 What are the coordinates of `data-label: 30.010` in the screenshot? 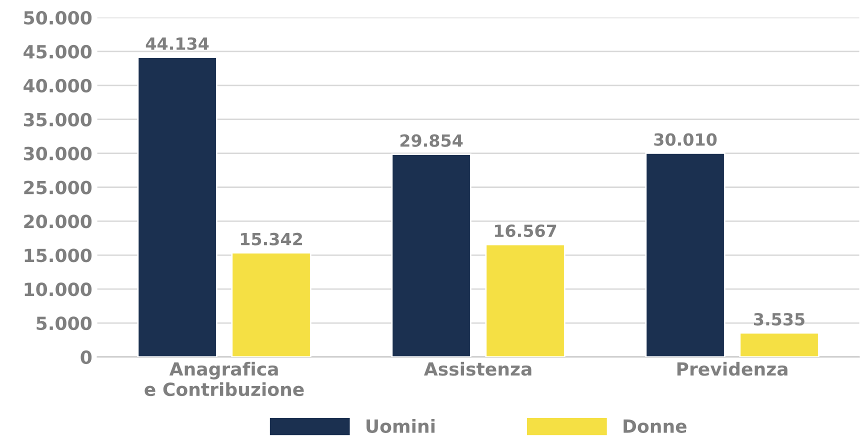 It's located at (685, 139).